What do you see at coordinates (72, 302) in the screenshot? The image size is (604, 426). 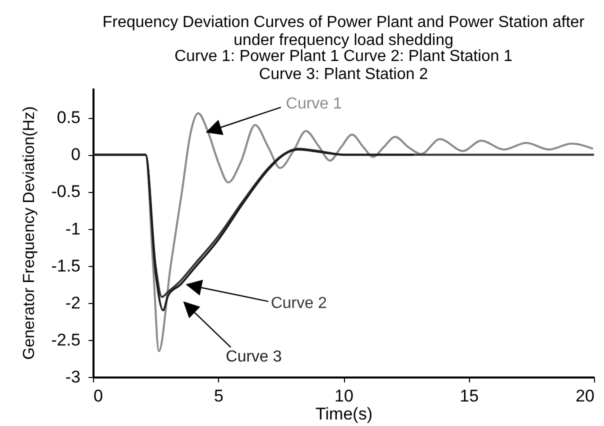 I see `y-tick-label: -2` at bounding box center [72, 302].